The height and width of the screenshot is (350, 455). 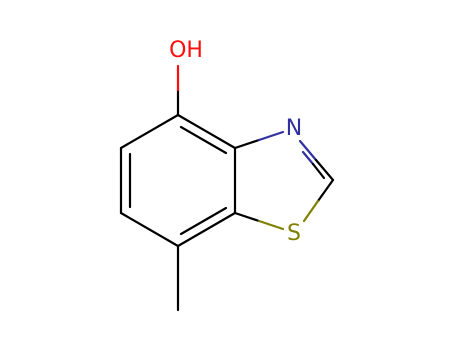 I want to click on atom-label: S, so click(x=294, y=233).